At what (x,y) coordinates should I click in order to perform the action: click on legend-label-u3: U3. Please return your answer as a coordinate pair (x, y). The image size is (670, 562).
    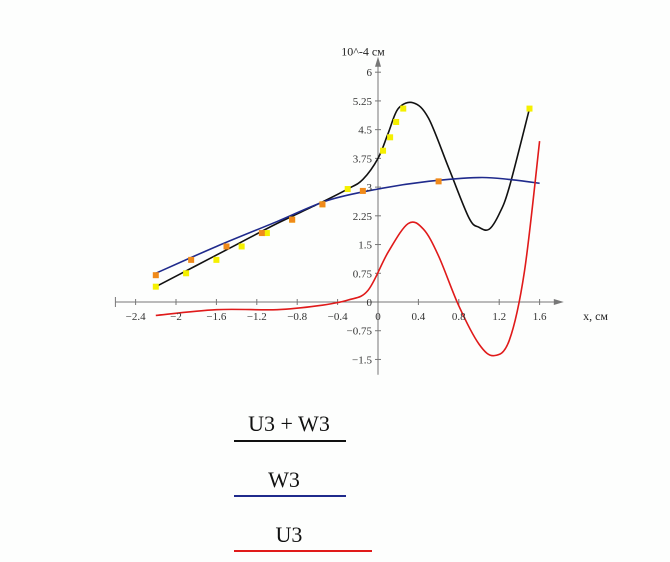
    Looking at the image, I should click on (289, 534).